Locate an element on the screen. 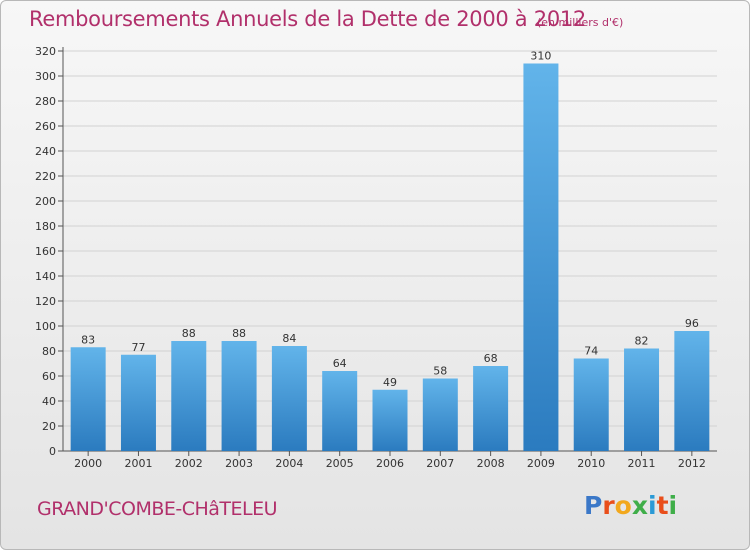  y-tick-label: 160 is located at coordinates (45, 251).